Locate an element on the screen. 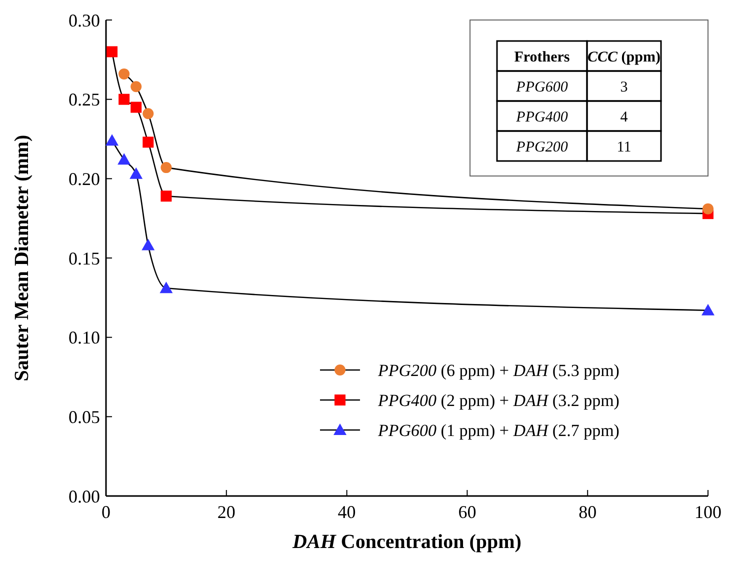  y-tick-label: 0.10 is located at coordinates (84, 338).